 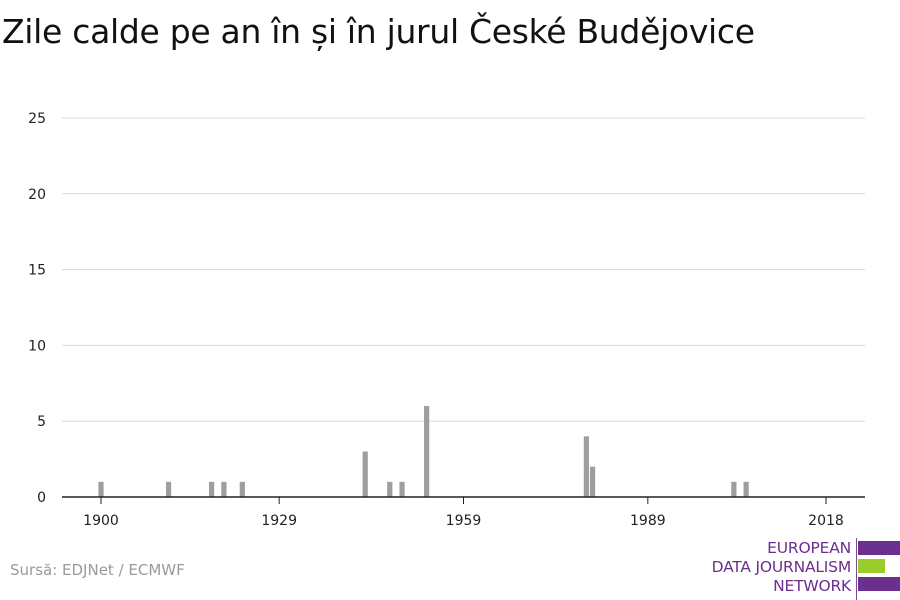 I want to click on logo-bar-purple-bottom, so click(x=879, y=584).